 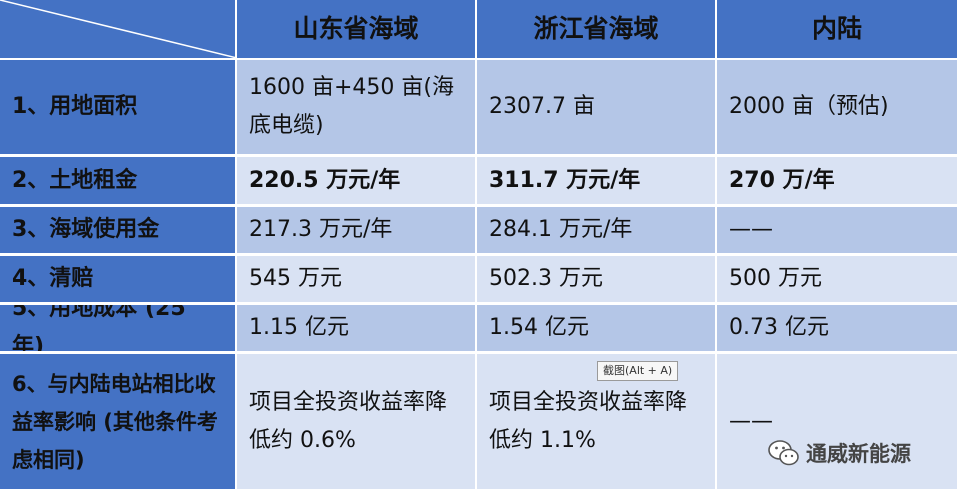 I want to click on cell-zhejiang-land-area: 2307.7 亩, so click(x=597, y=107).